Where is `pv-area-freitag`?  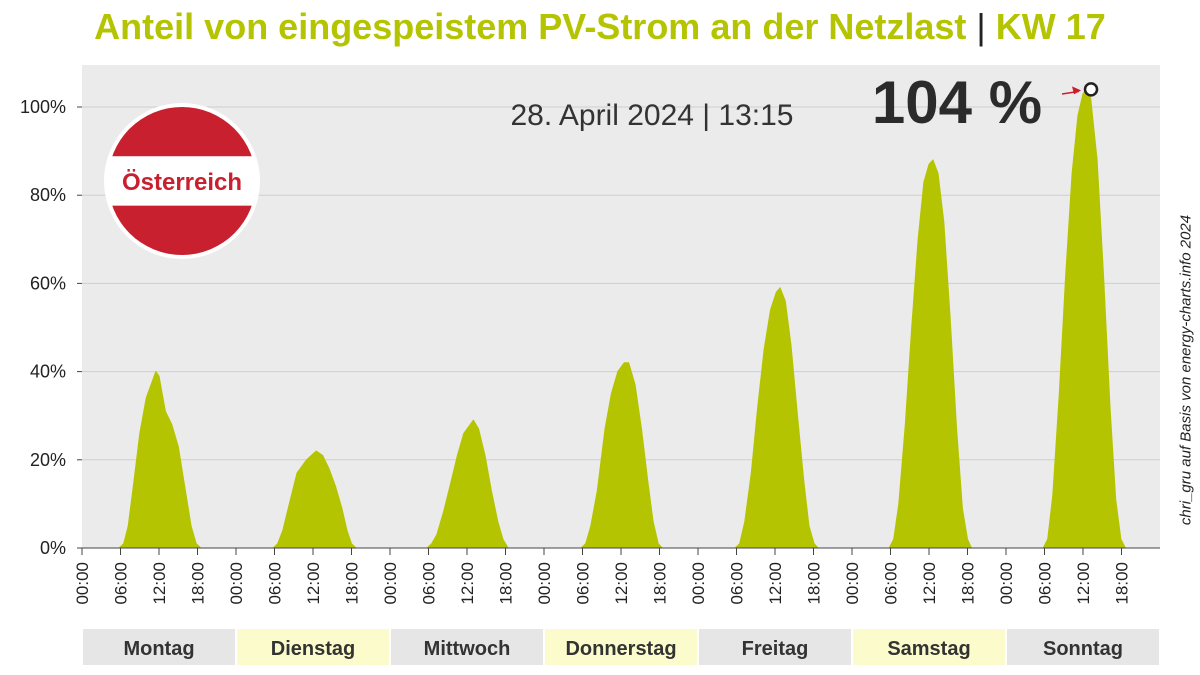 pv-area-freitag is located at coordinates (776, 418).